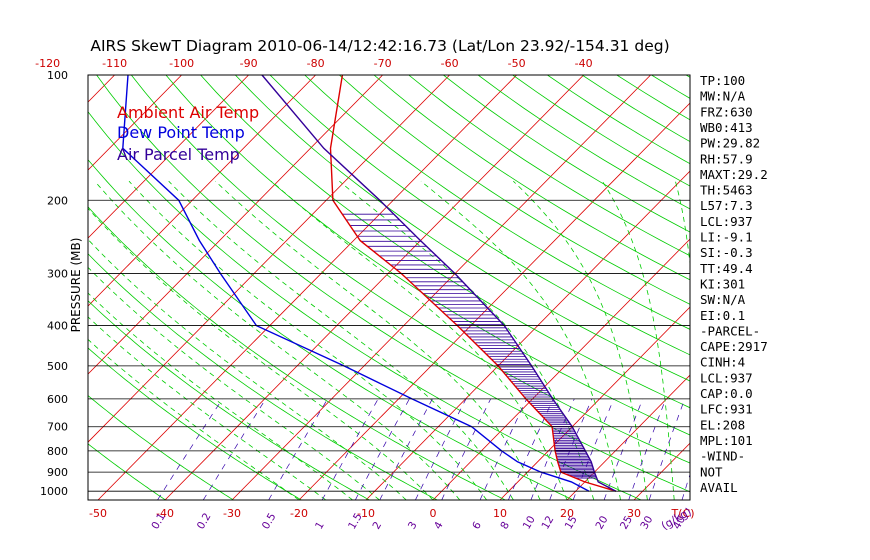 This screenshot has width=870, height=560. I want to click on index-item: MPL:101, so click(726, 440).